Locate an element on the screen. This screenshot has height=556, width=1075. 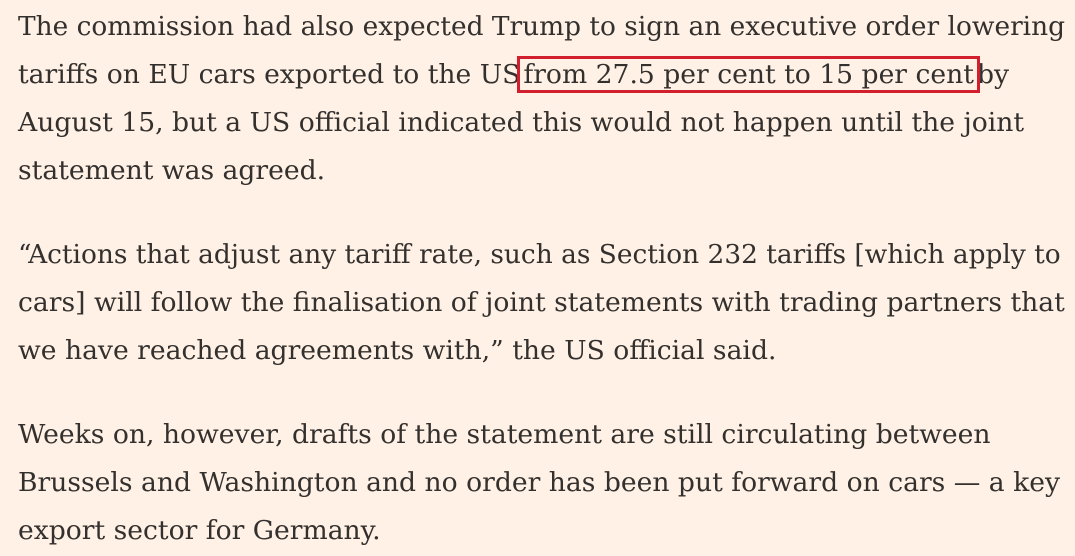
line-text: export sector for Germany. is located at coordinates (199, 530).